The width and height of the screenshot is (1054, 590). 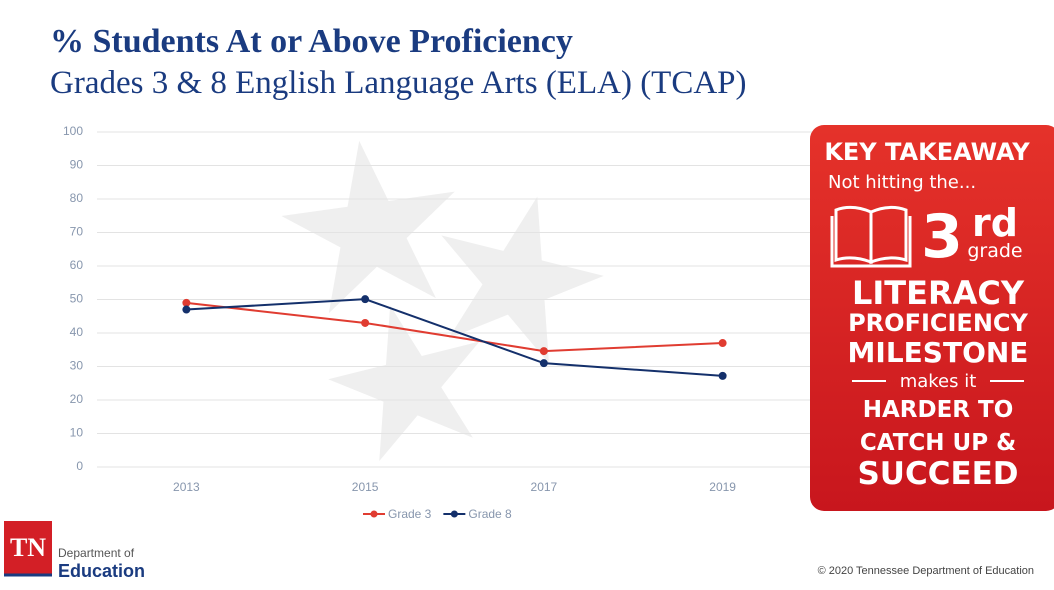 What do you see at coordinates (311, 41) in the screenshot?
I see `title: % Students At or Above Proficiency` at bounding box center [311, 41].